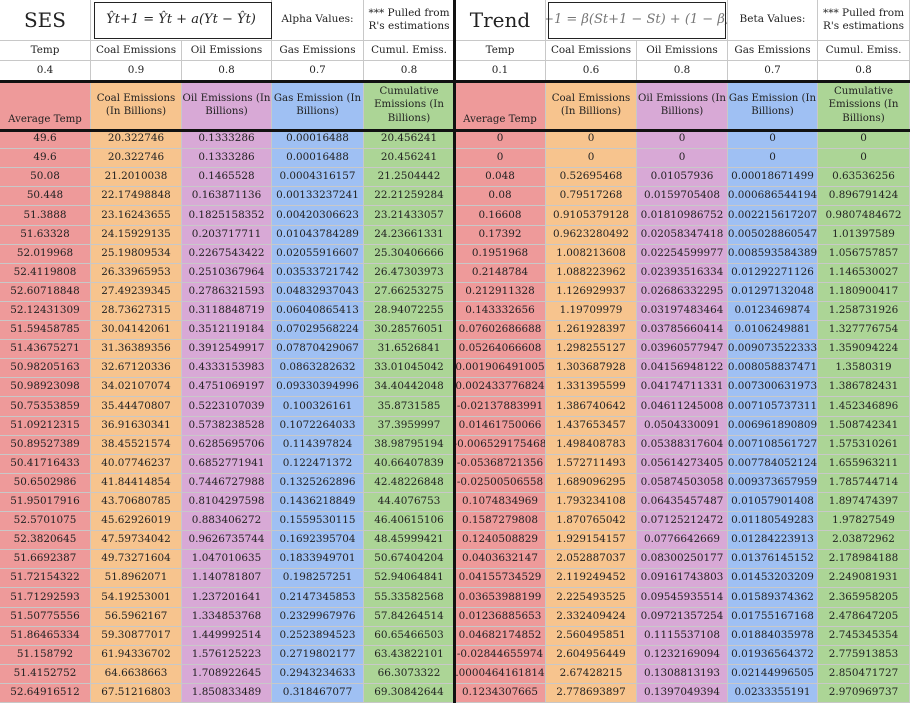  Describe the element at coordinates (45, 426) in the screenshot. I see `ses-cell-temp: 51.09212315` at that location.